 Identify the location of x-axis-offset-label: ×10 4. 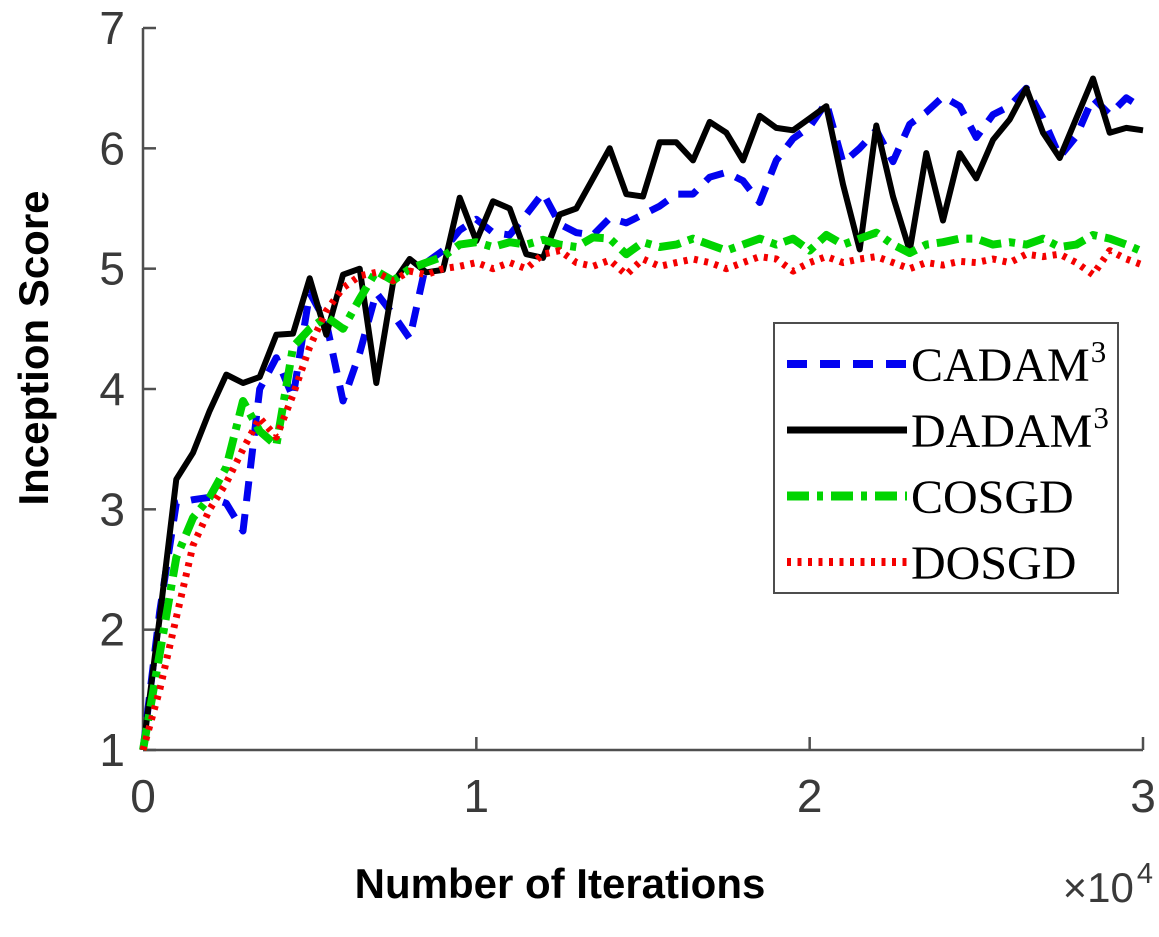
(1071, 885).